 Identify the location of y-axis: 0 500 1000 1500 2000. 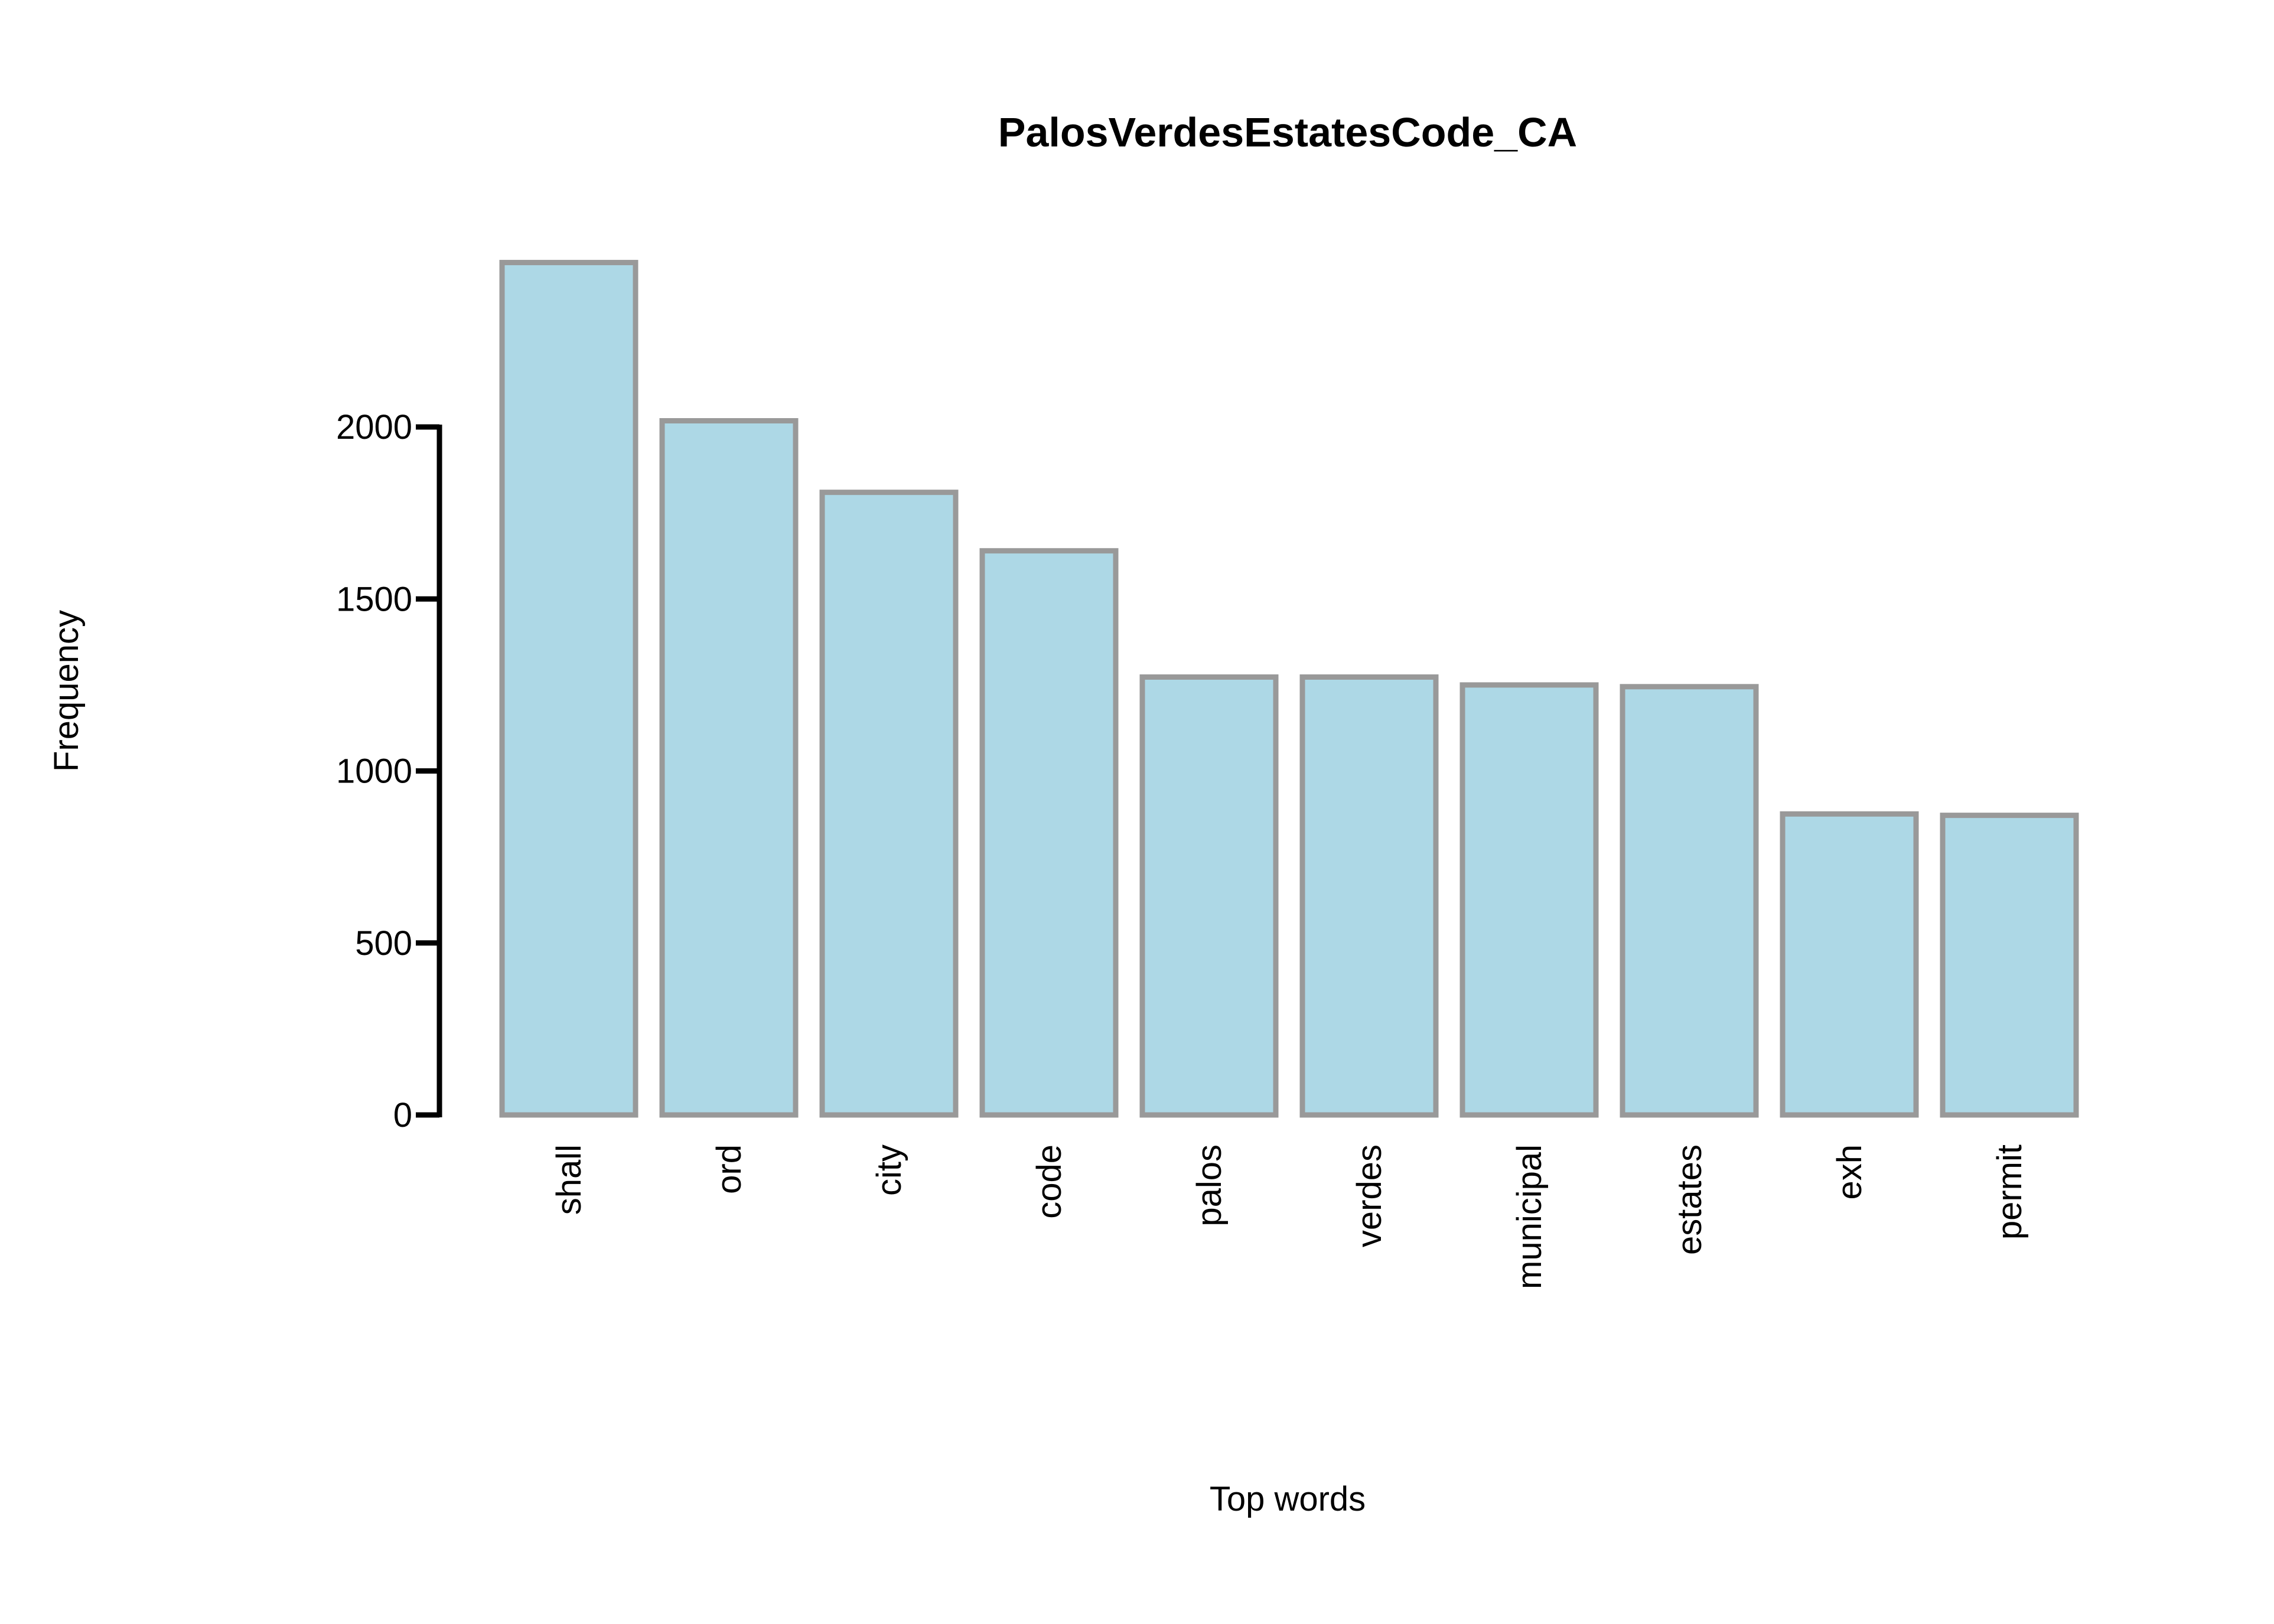
(389, 771).